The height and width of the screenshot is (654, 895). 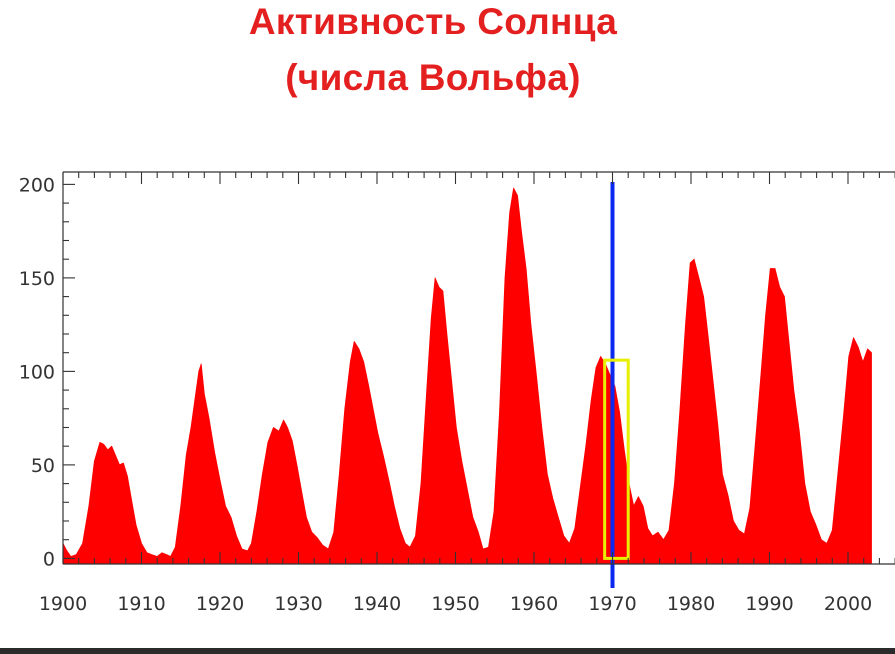 I want to click on y-tick-label: 150, so click(x=37, y=279).